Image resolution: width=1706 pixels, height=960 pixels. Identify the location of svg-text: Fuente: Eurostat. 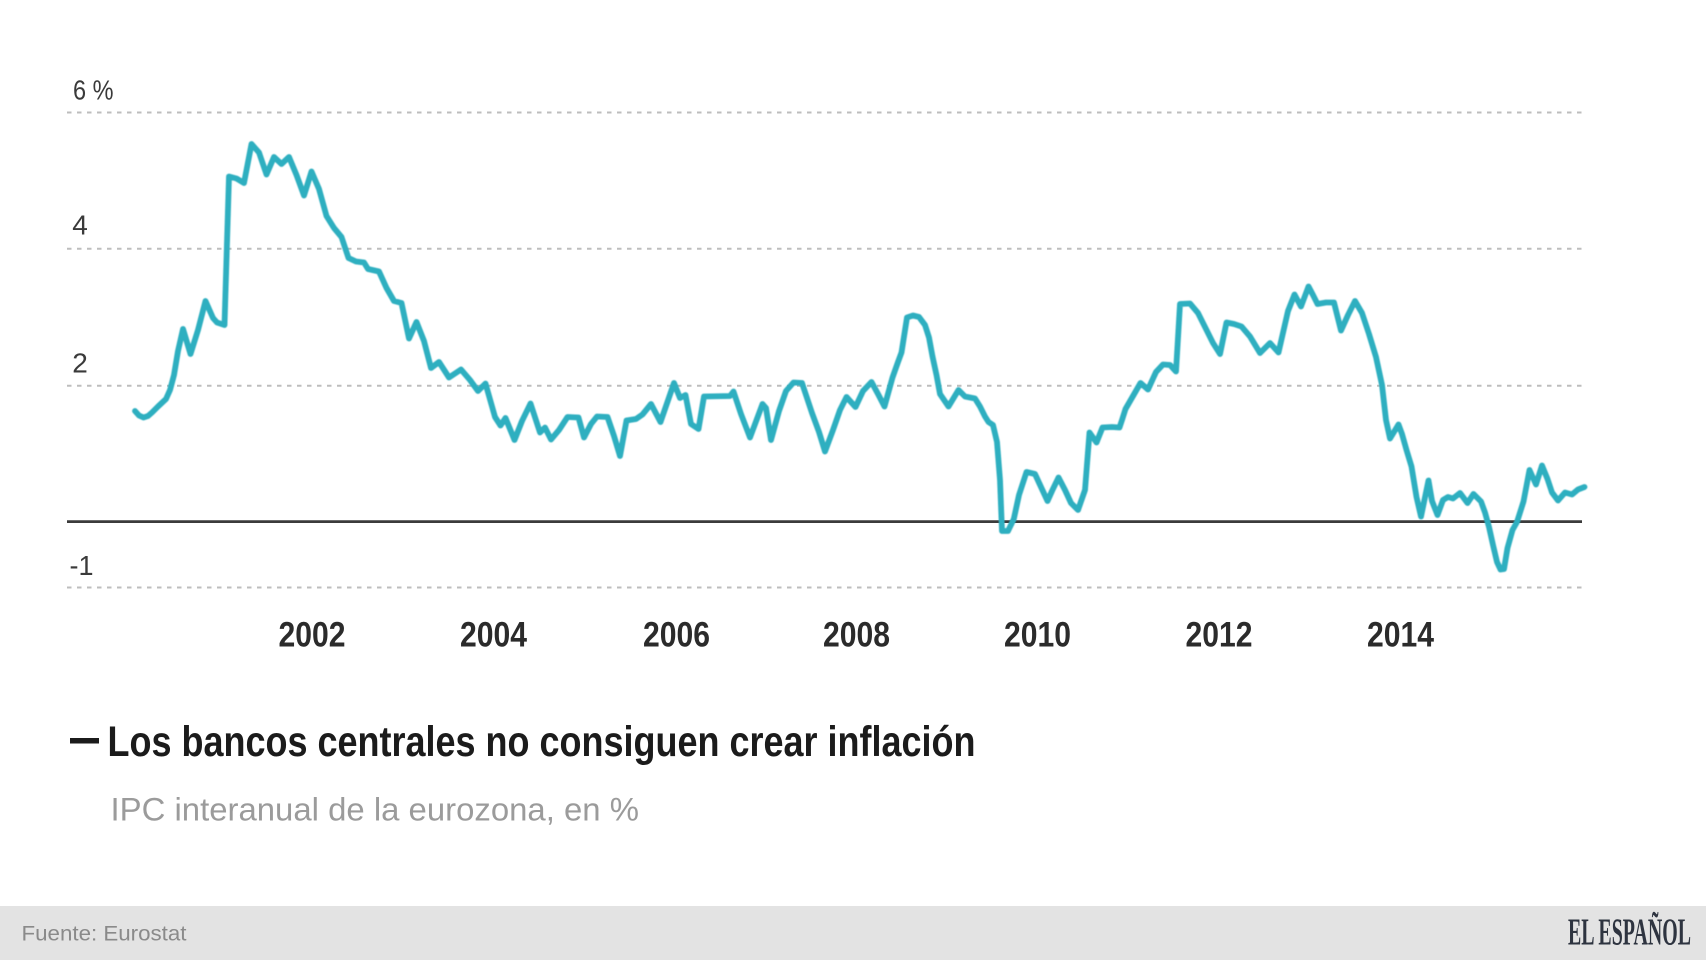
(104, 934).